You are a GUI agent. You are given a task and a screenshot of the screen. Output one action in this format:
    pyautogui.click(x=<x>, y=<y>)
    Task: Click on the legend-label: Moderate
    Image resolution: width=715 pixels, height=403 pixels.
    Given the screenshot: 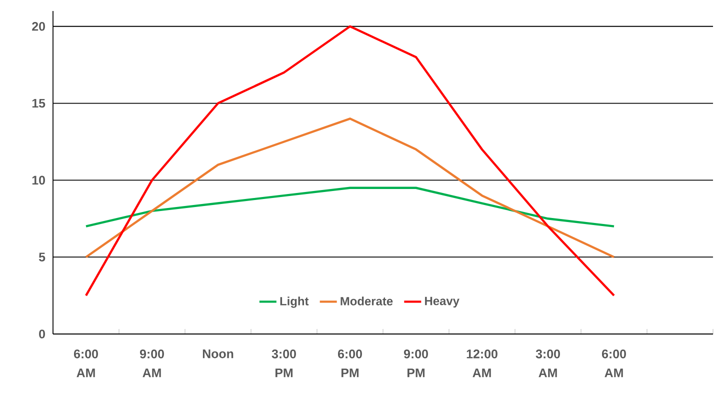 What is the action you would take?
    pyautogui.click(x=366, y=301)
    